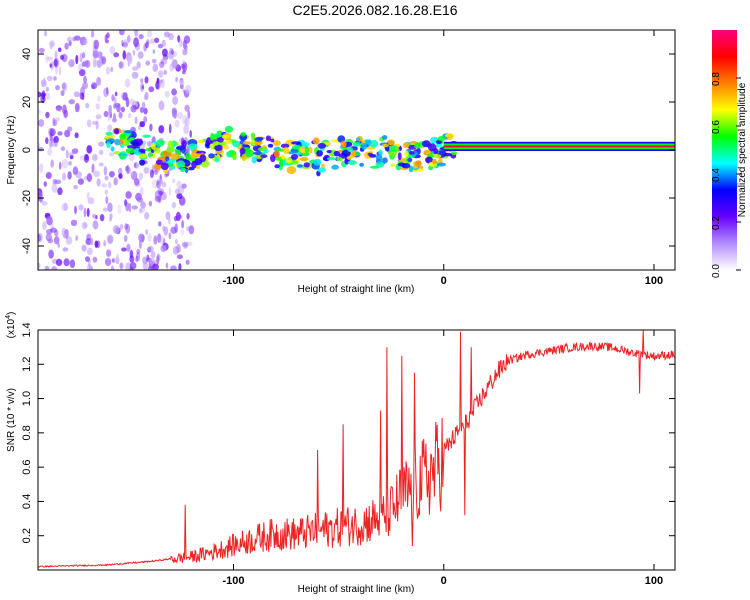 Image resolution: width=750 pixels, height=600 pixels. Describe the element at coordinates (27, 198) in the screenshot. I see `y-tick-label: -20` at that location.